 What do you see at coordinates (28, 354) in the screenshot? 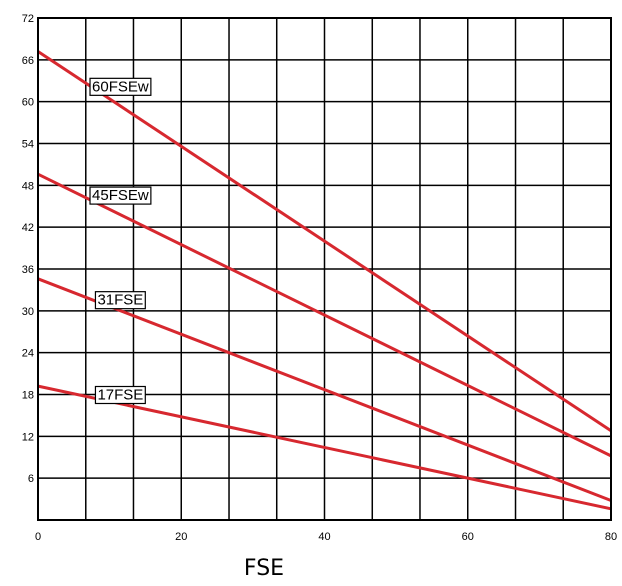
I see `y-tick-label: 24` at bounding box center [28, 354].